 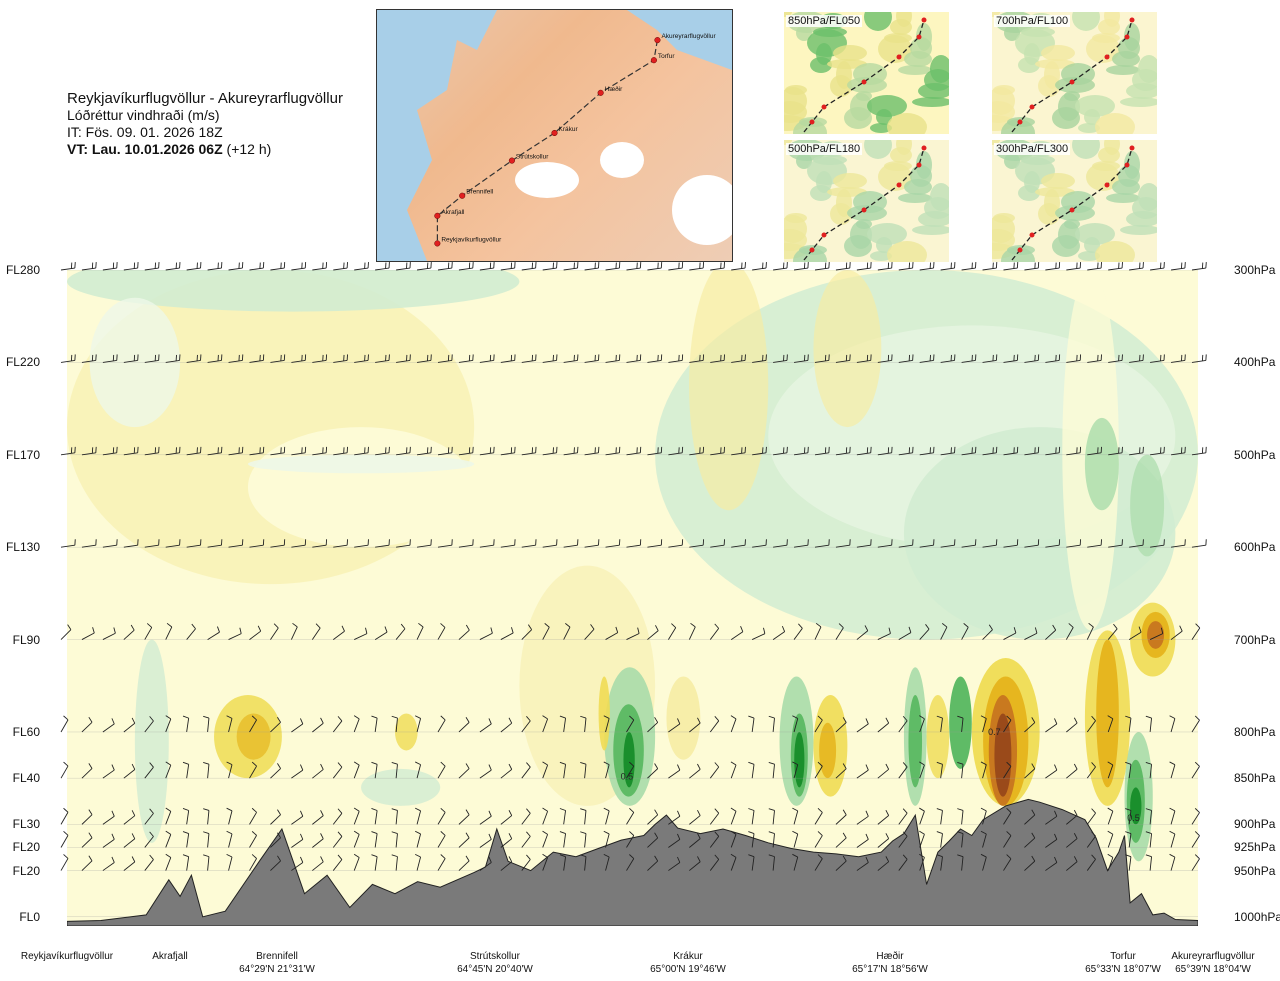 What do you see at coordinates (26, 639) in the screenshot?
I see `fl-label-4: FL90` at bounding box center [26, 639].